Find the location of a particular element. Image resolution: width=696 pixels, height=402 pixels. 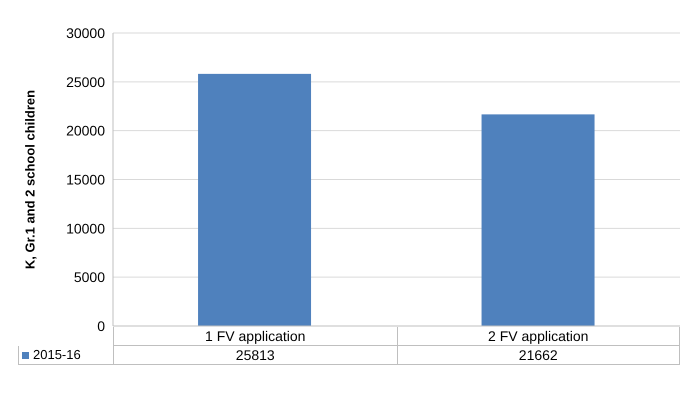

legend-label: 2015-16 is located at coordinates (57, 354).